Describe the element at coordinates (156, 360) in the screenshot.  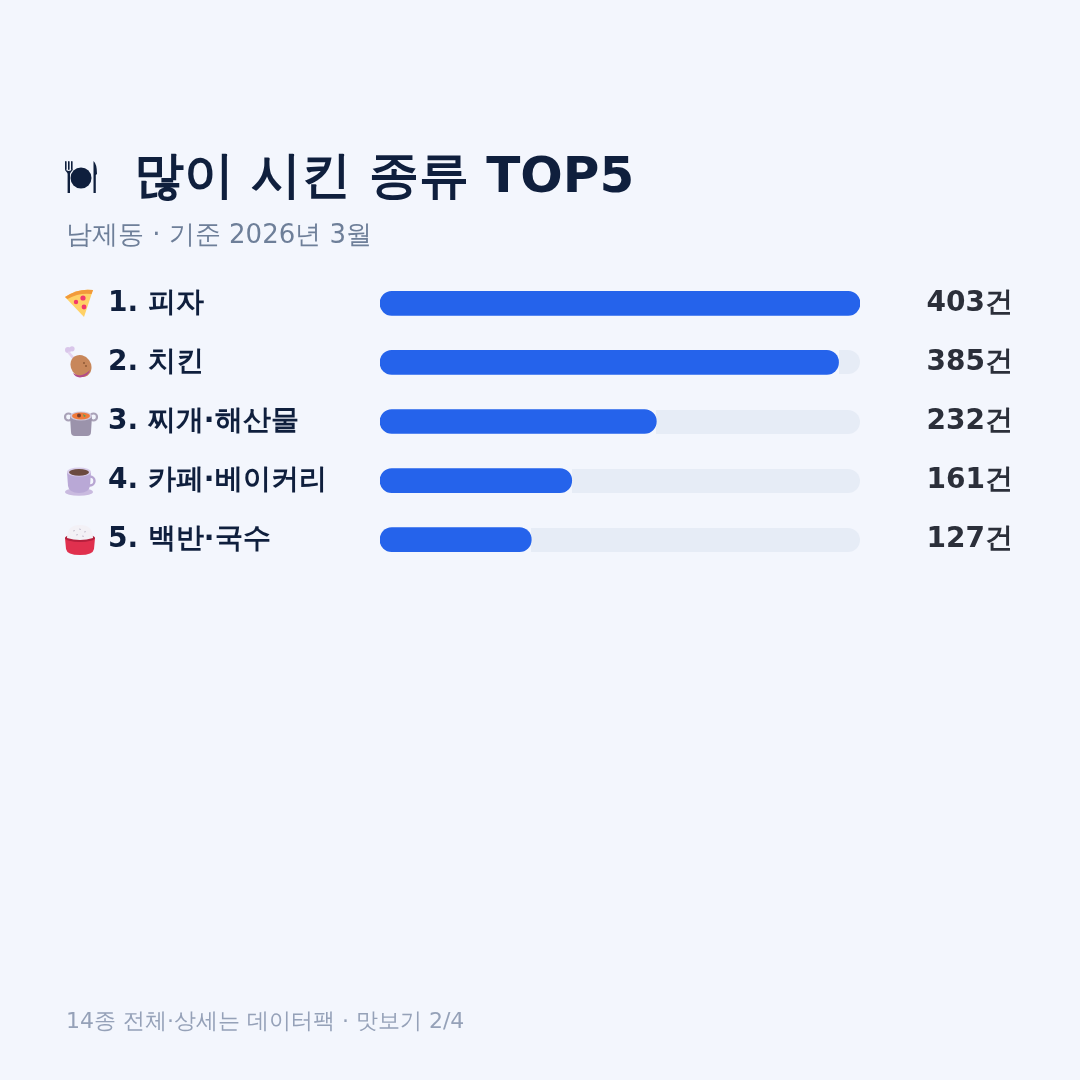
I see `y-tick-label: 2. 치킨` at that location.